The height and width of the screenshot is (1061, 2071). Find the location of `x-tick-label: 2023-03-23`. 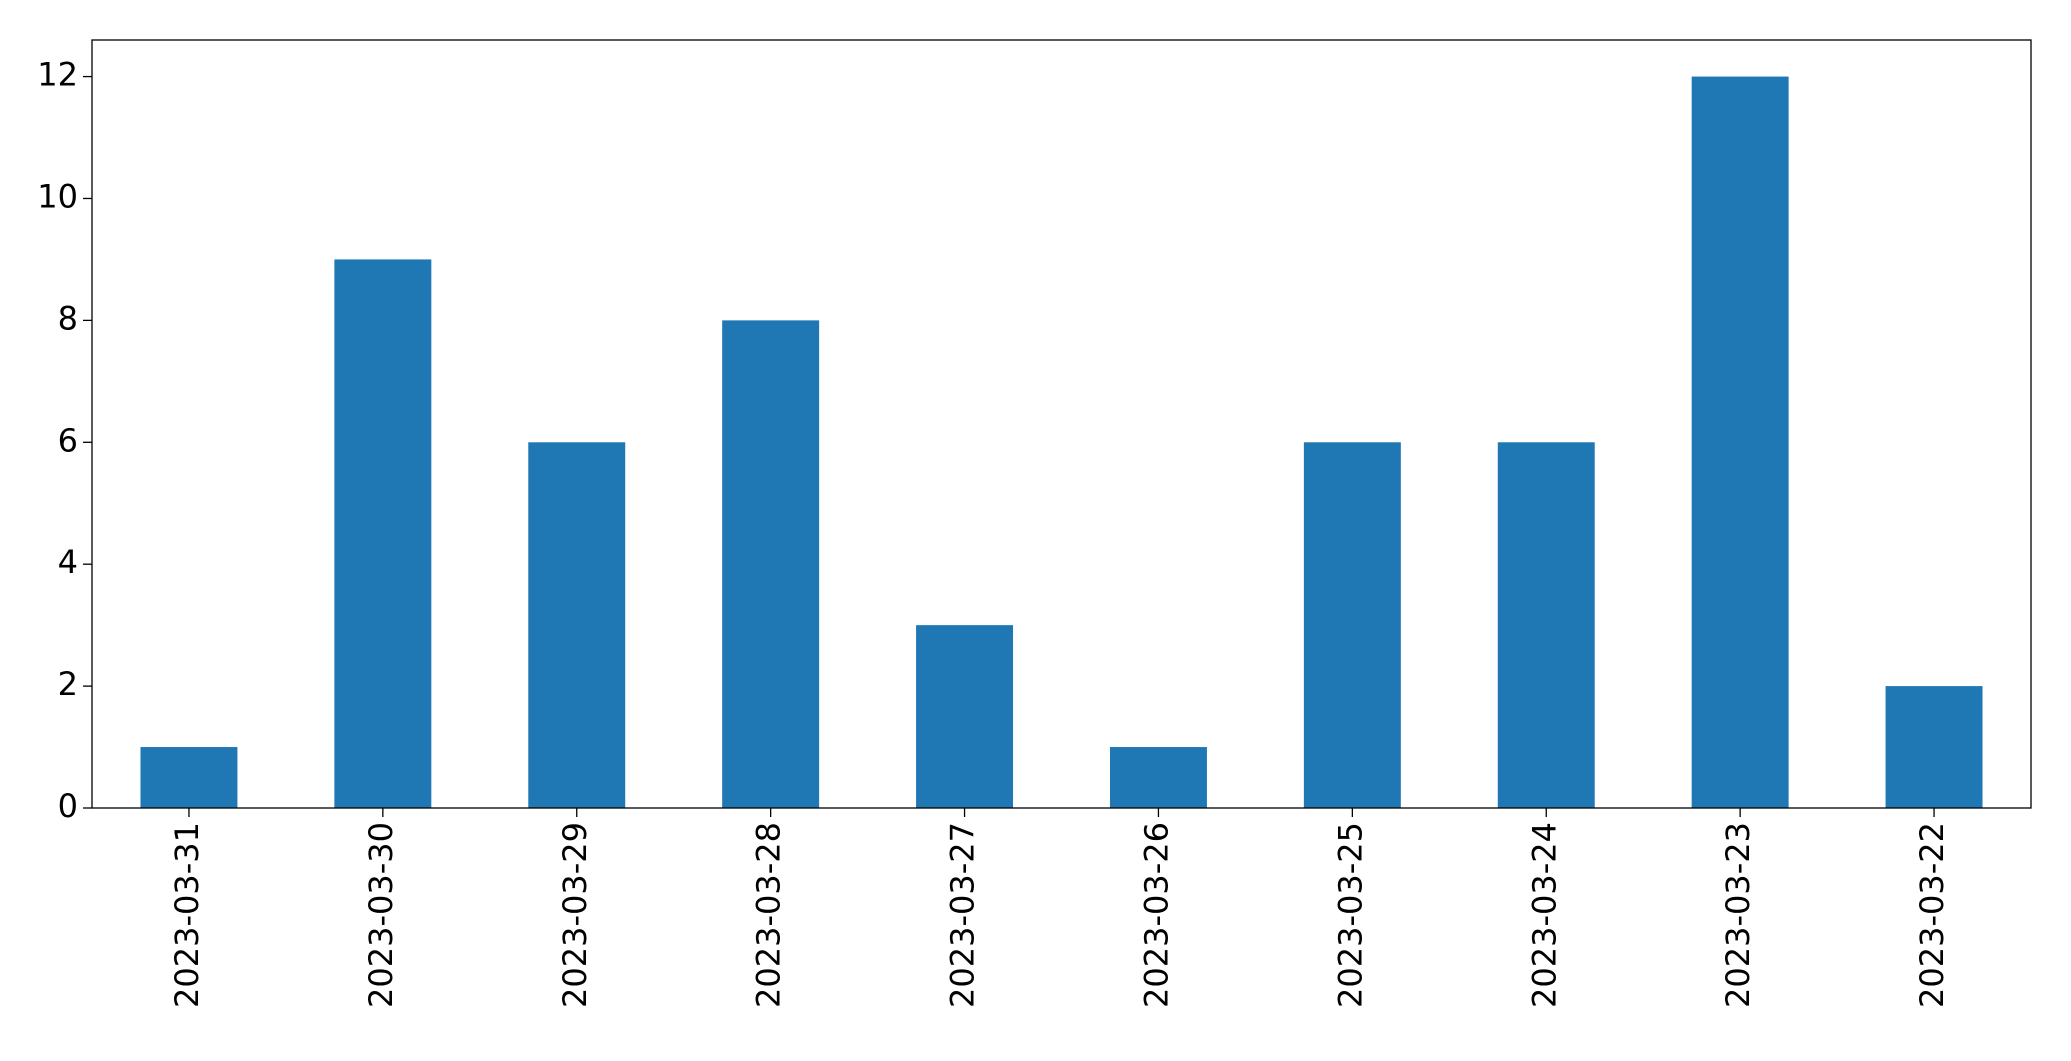

x-tick-label: 2023-03-23 is located at coordinates (1738, 915).